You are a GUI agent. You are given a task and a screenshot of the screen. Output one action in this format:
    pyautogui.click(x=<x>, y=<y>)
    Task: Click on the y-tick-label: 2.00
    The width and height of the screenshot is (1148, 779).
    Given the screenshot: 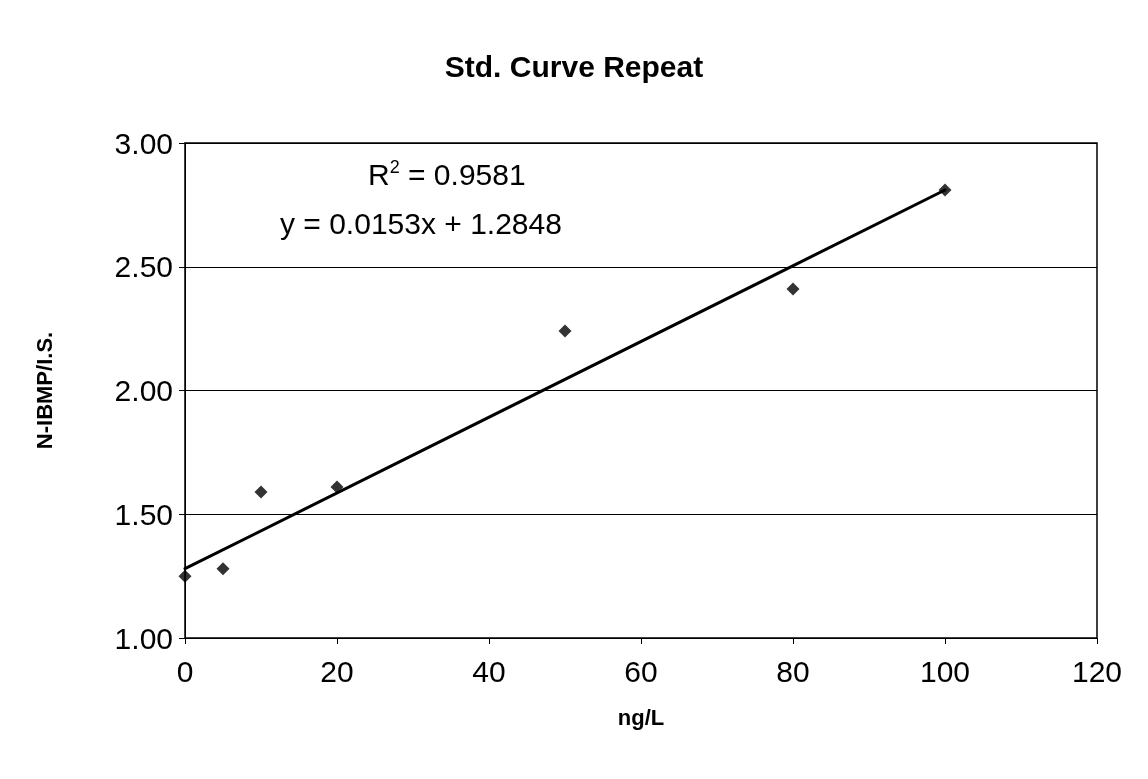 What is the action you would take?
    pyautogui.click(x=143, y=390)
    